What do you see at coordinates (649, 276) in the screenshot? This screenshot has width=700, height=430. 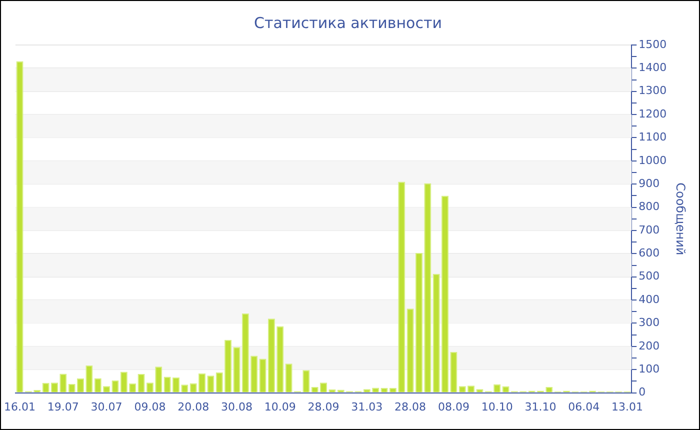 I see `y-tick-label: 500` at bounding box center [649, 276].